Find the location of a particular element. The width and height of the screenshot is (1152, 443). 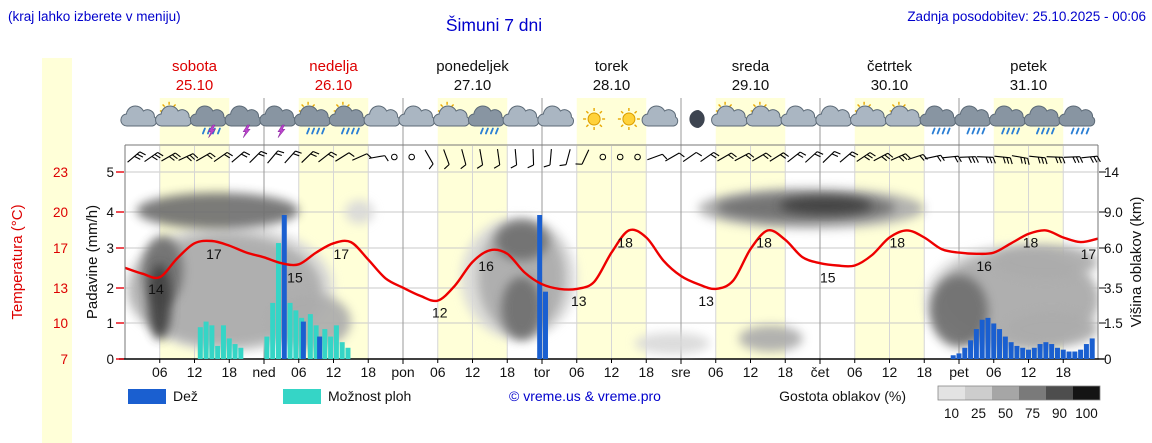

moon-icon is located at coordinates (697, 119).